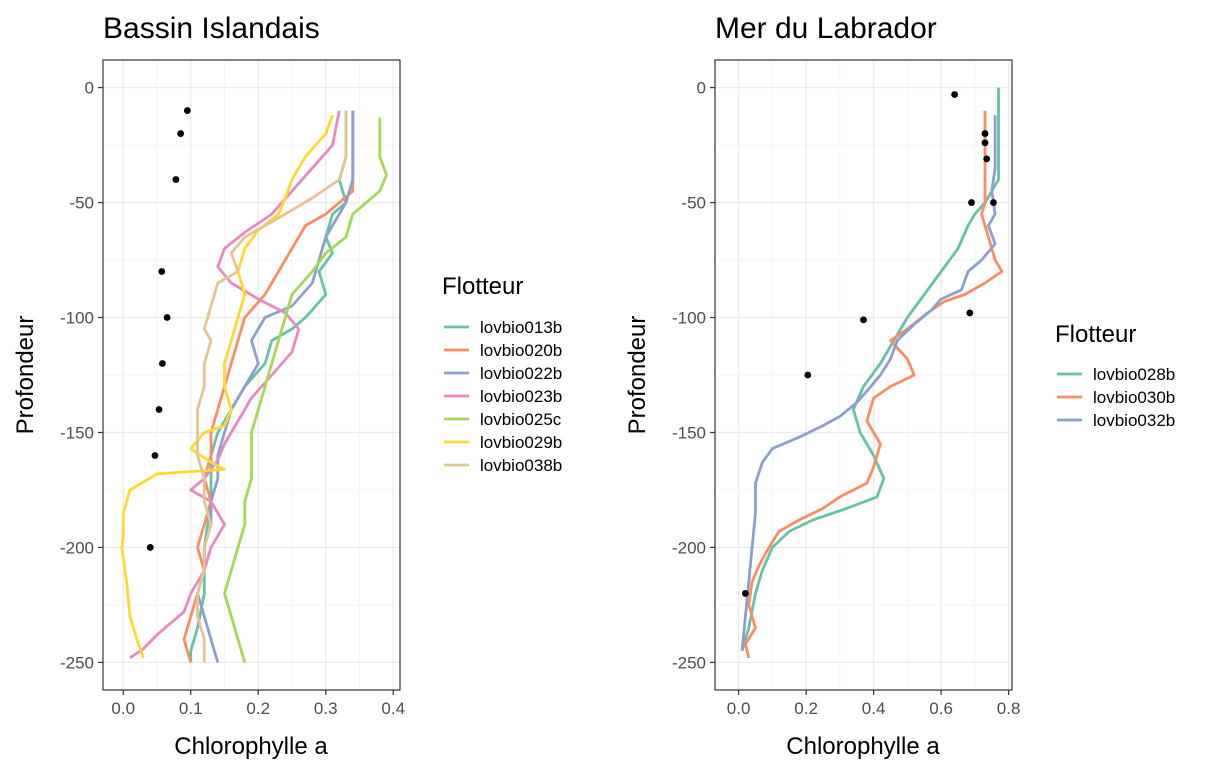 Image resolution: width=1225 pixels, height=773 pixels. I want to click on series-line-lovbio032b, so click(868, 383).